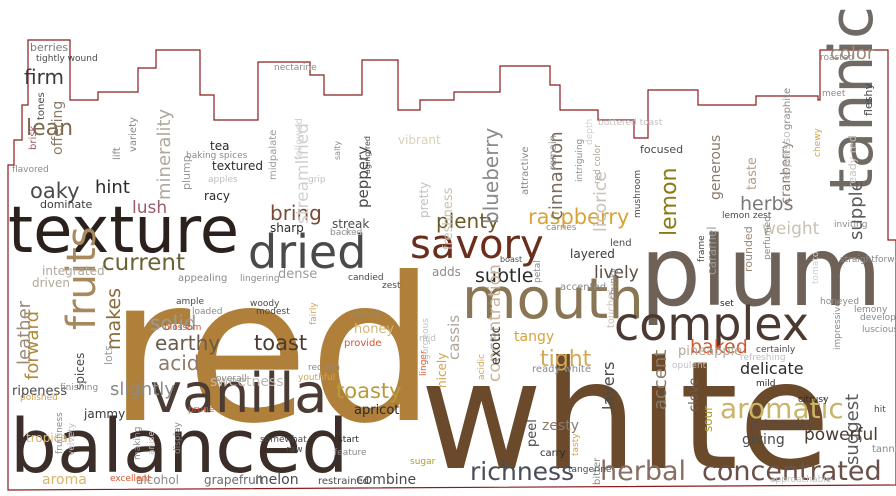  Describe the element at coordinates (48, 438) in the screenshot. I see `word: tropical` at that location.